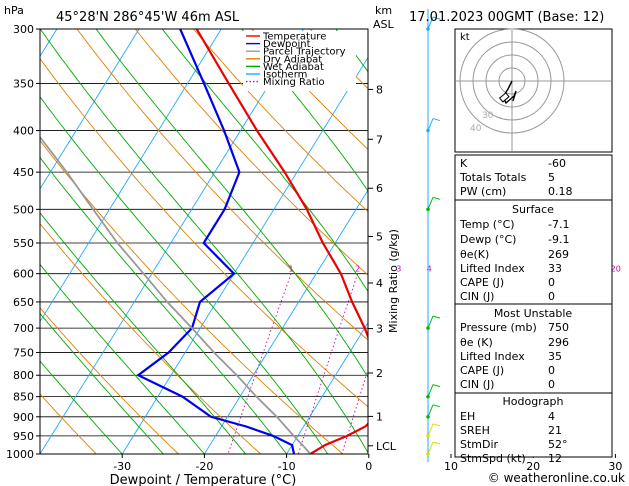 The height and width of the screenshot is (486, 629). What do you see at coordinates (551, 296) in the screenshot?
I see `surface-value-cin: 0` at bounding box center [551, 296].